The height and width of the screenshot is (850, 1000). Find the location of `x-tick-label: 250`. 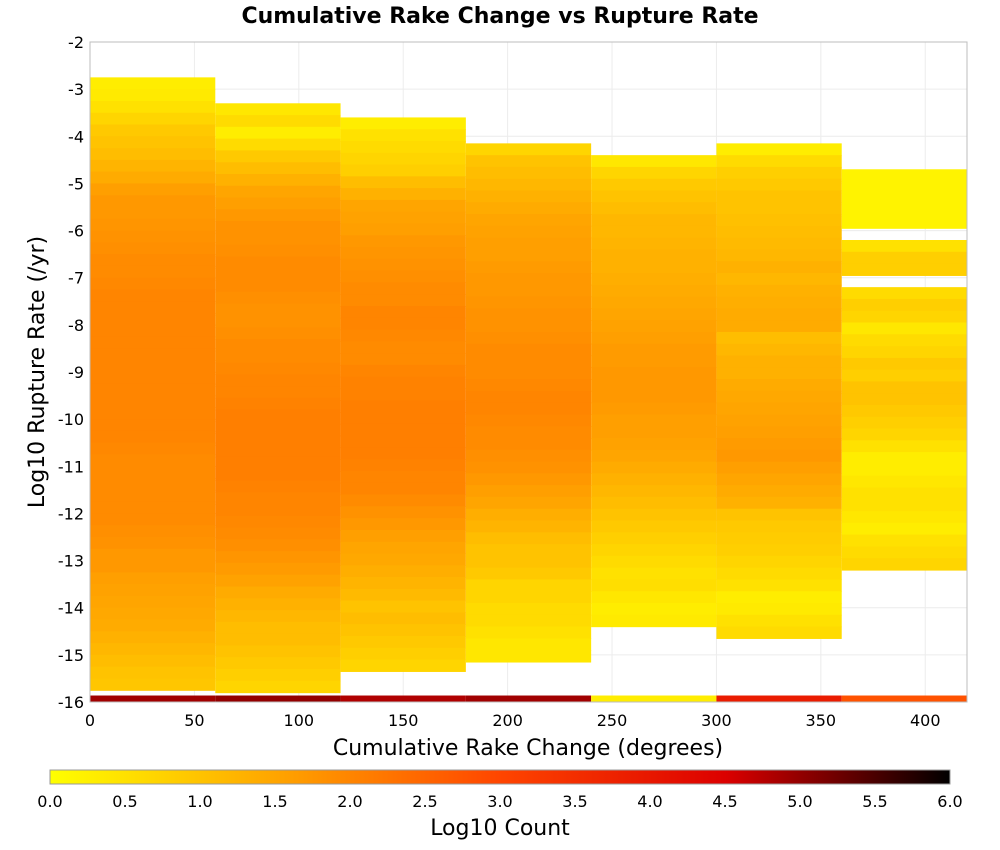

x-tick-label: 250 is located at coordinates (612, 720).